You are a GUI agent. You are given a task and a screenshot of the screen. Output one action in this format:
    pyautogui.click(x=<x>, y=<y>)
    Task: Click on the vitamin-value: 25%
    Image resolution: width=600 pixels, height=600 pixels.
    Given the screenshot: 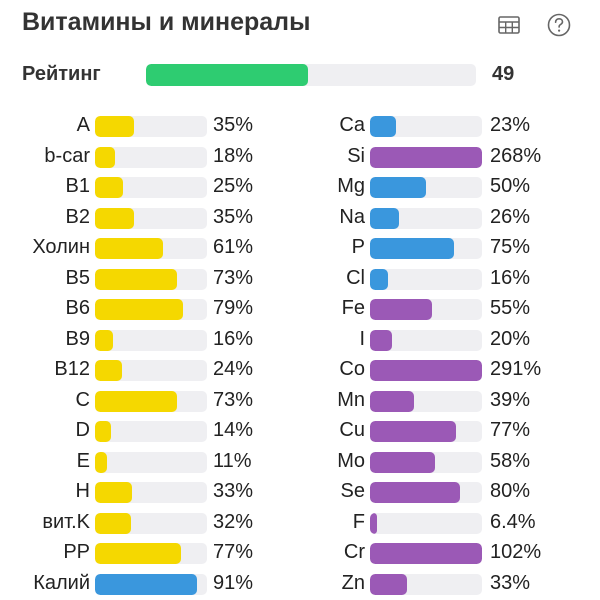 What is the action you would take?
    pyautogui.click(x=233, y=186)
    